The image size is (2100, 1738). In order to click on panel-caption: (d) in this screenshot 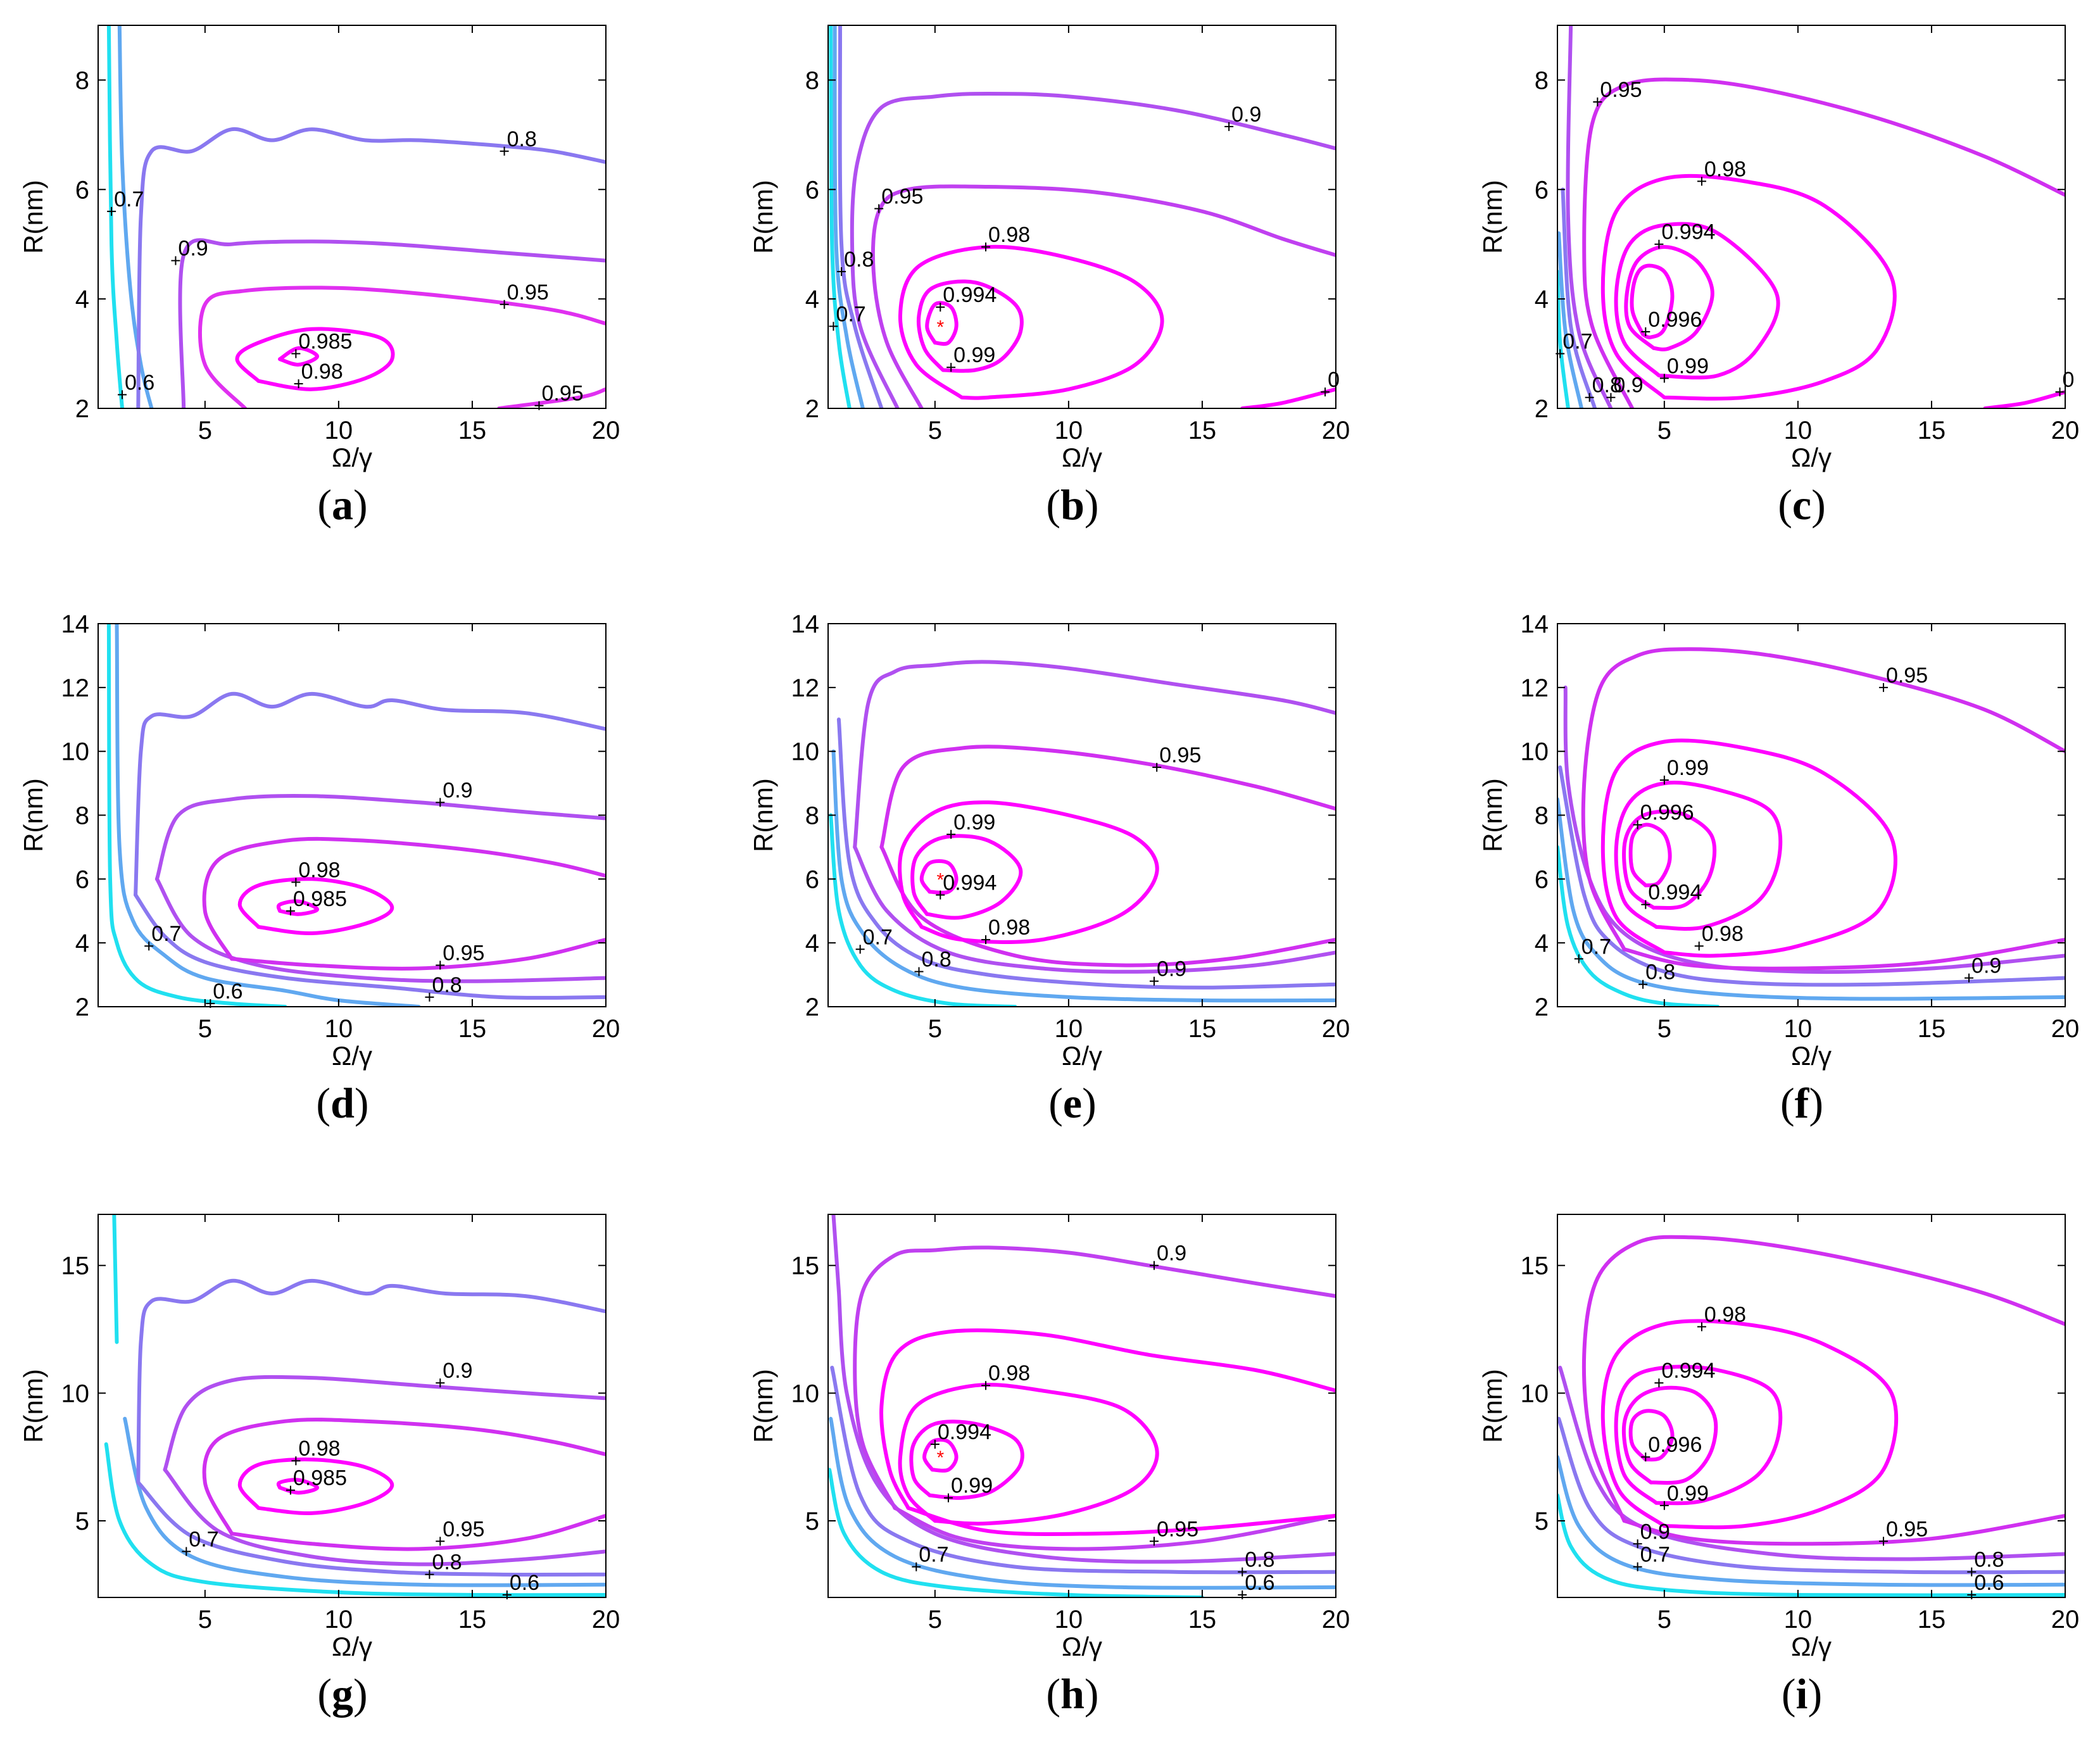, I will do `click(342, 1103)`.